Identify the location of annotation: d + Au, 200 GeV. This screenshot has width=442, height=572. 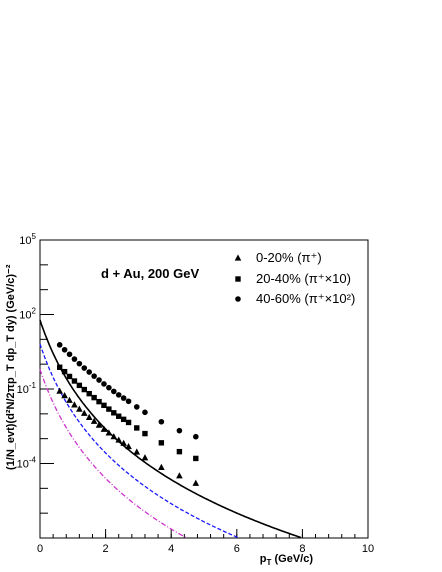
(150, 273).